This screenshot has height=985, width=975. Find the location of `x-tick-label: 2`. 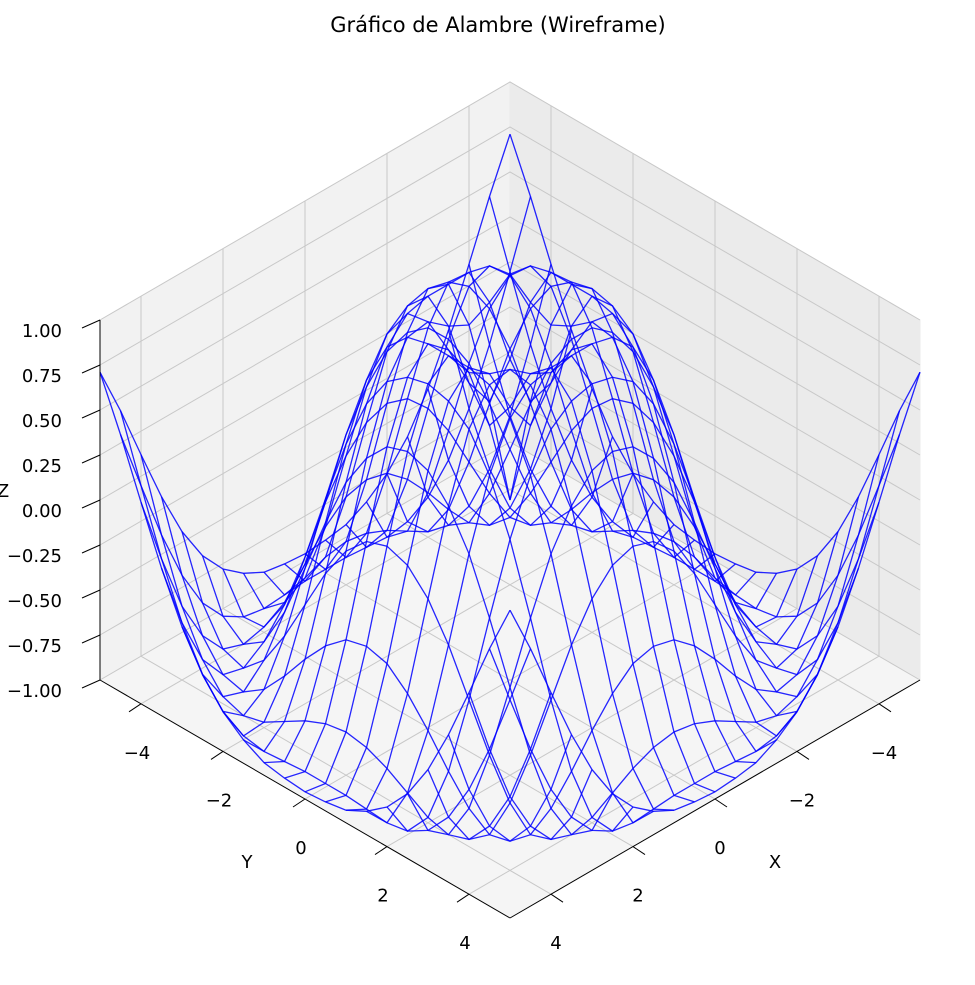

x-tick-label: 2 is located at coordinates (637, 896).